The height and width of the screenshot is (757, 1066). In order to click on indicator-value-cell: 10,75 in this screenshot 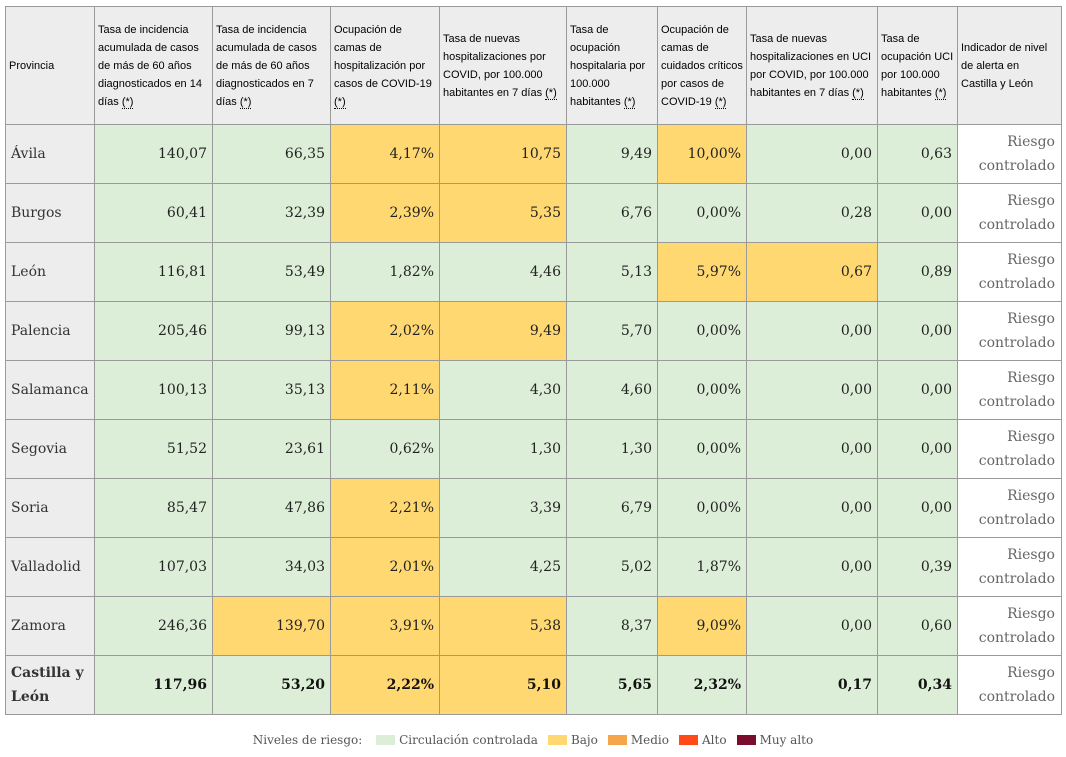, I will do `click(503, 154)`.